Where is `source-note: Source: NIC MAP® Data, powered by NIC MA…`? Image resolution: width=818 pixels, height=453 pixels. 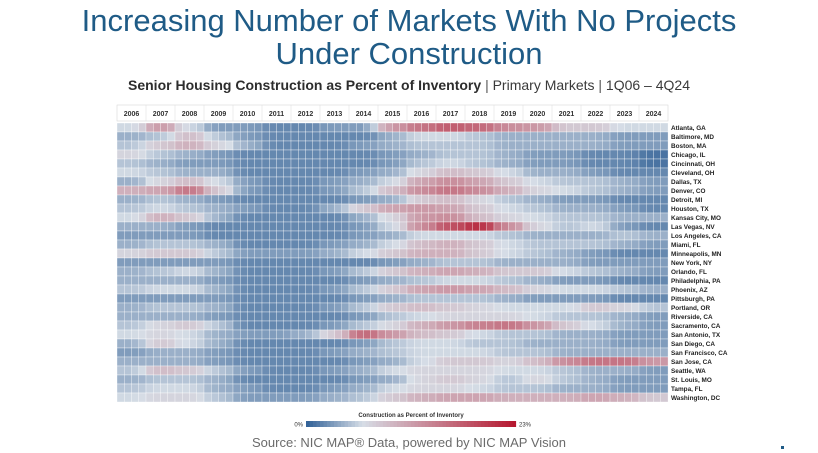
source-note: Source: NIC MAP® Data, powered by NIC MA… is located at coordinates (409, 442).